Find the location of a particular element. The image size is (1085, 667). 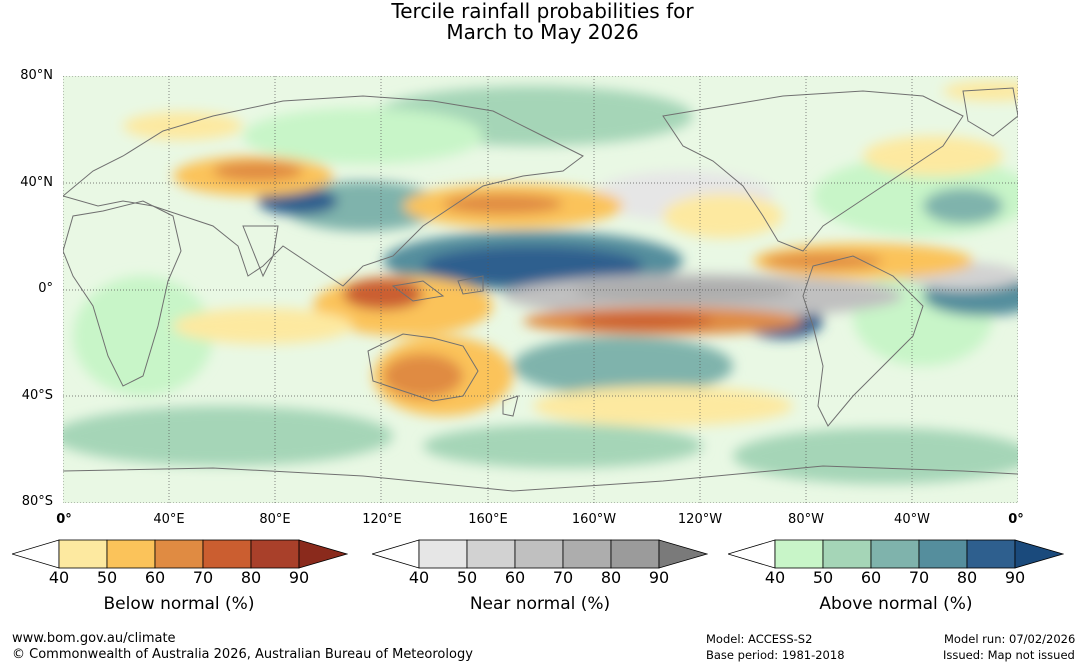

lat-label-80n: 80°N is located at coordinates (36, 75).